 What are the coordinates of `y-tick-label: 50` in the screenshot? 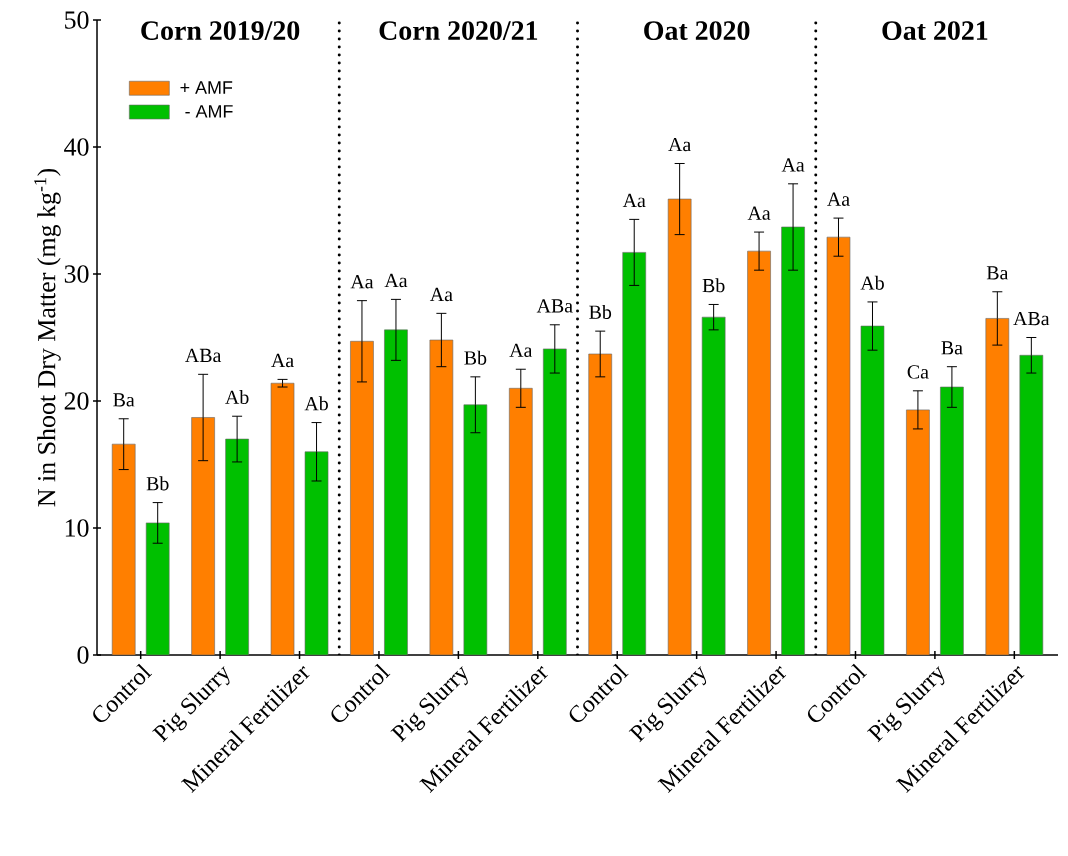 It's located at (77, 20).